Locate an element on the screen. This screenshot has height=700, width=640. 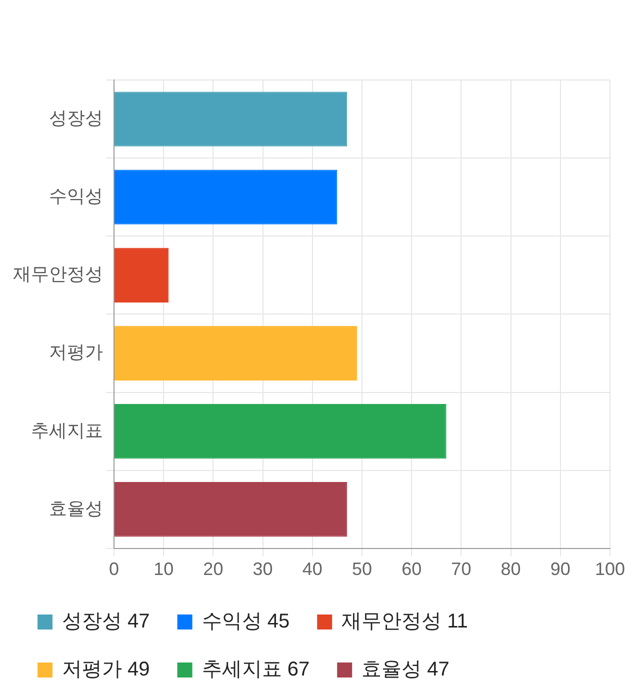
legend-label: 저평가 49 is located at coordinates (106, 669).